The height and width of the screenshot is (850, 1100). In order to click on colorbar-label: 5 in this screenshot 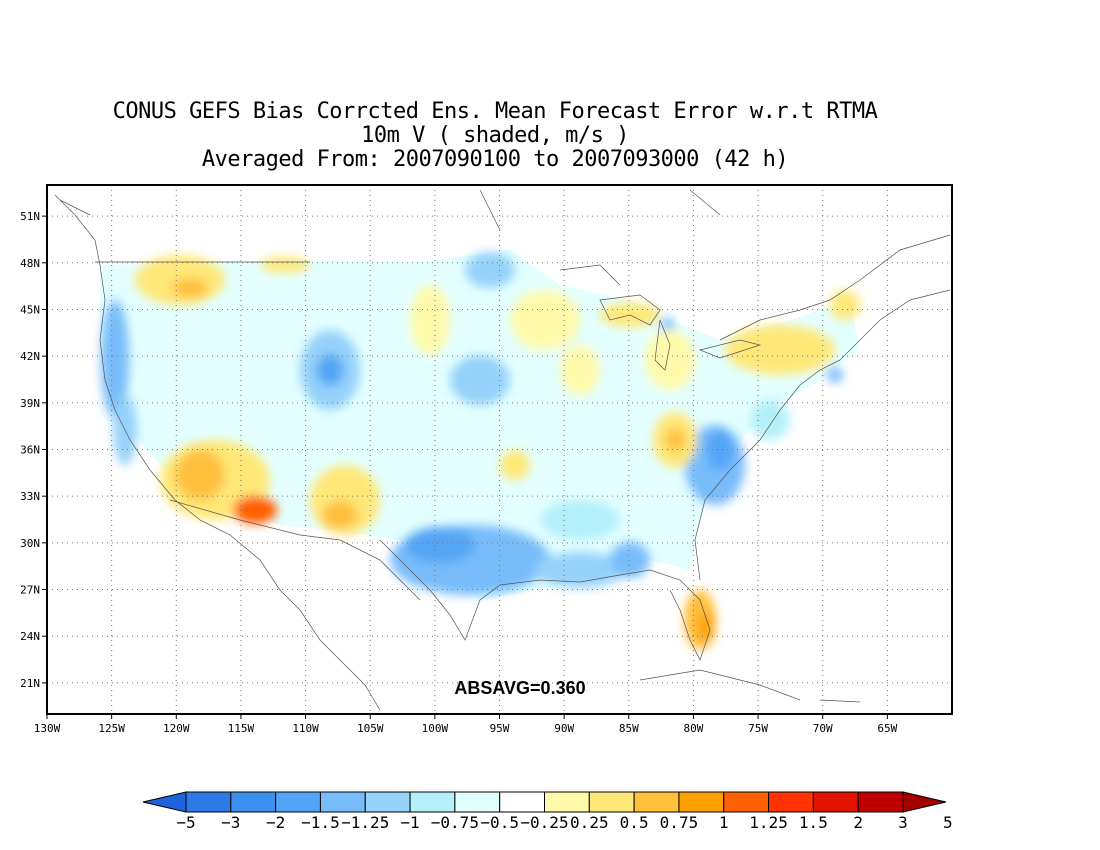, I will do `click(948, 822)`.